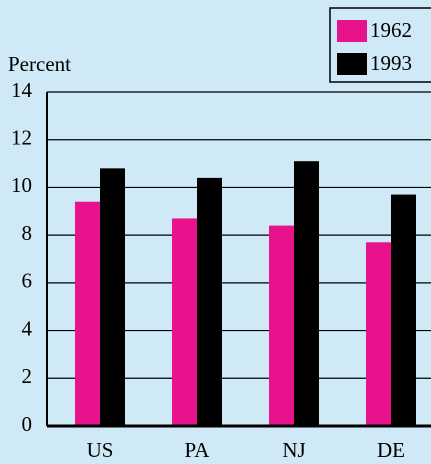 The image size is (431, 464). Describe the element at coordinates (21, 138) in the screenshot. I see `y-tick-label: 12` at that location.